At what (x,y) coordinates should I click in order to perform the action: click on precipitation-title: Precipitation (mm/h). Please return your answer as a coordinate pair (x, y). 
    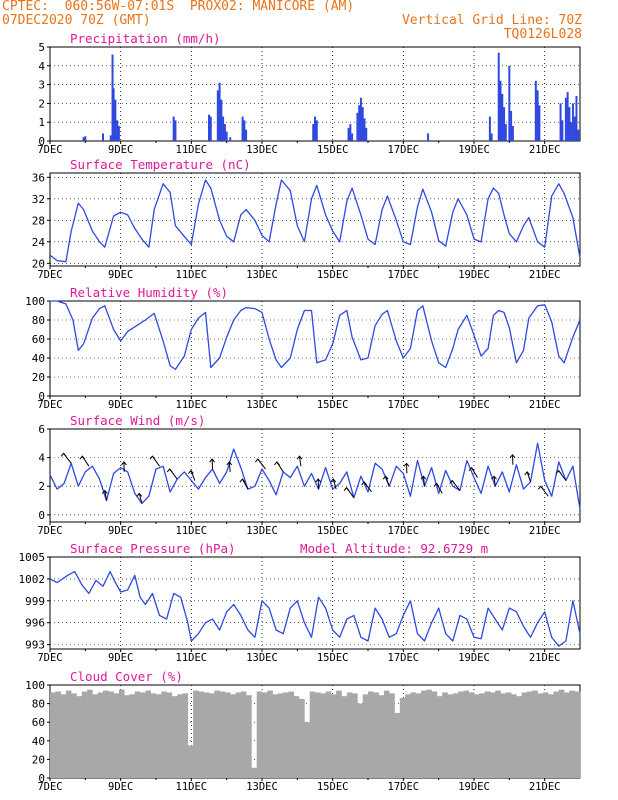
    Looking at the image, I should click on (145, 38).